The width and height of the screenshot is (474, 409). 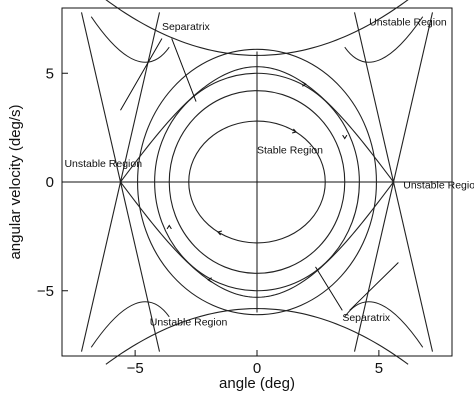 I want to click on x-tick-label: 0, so click(x=257, y=368).